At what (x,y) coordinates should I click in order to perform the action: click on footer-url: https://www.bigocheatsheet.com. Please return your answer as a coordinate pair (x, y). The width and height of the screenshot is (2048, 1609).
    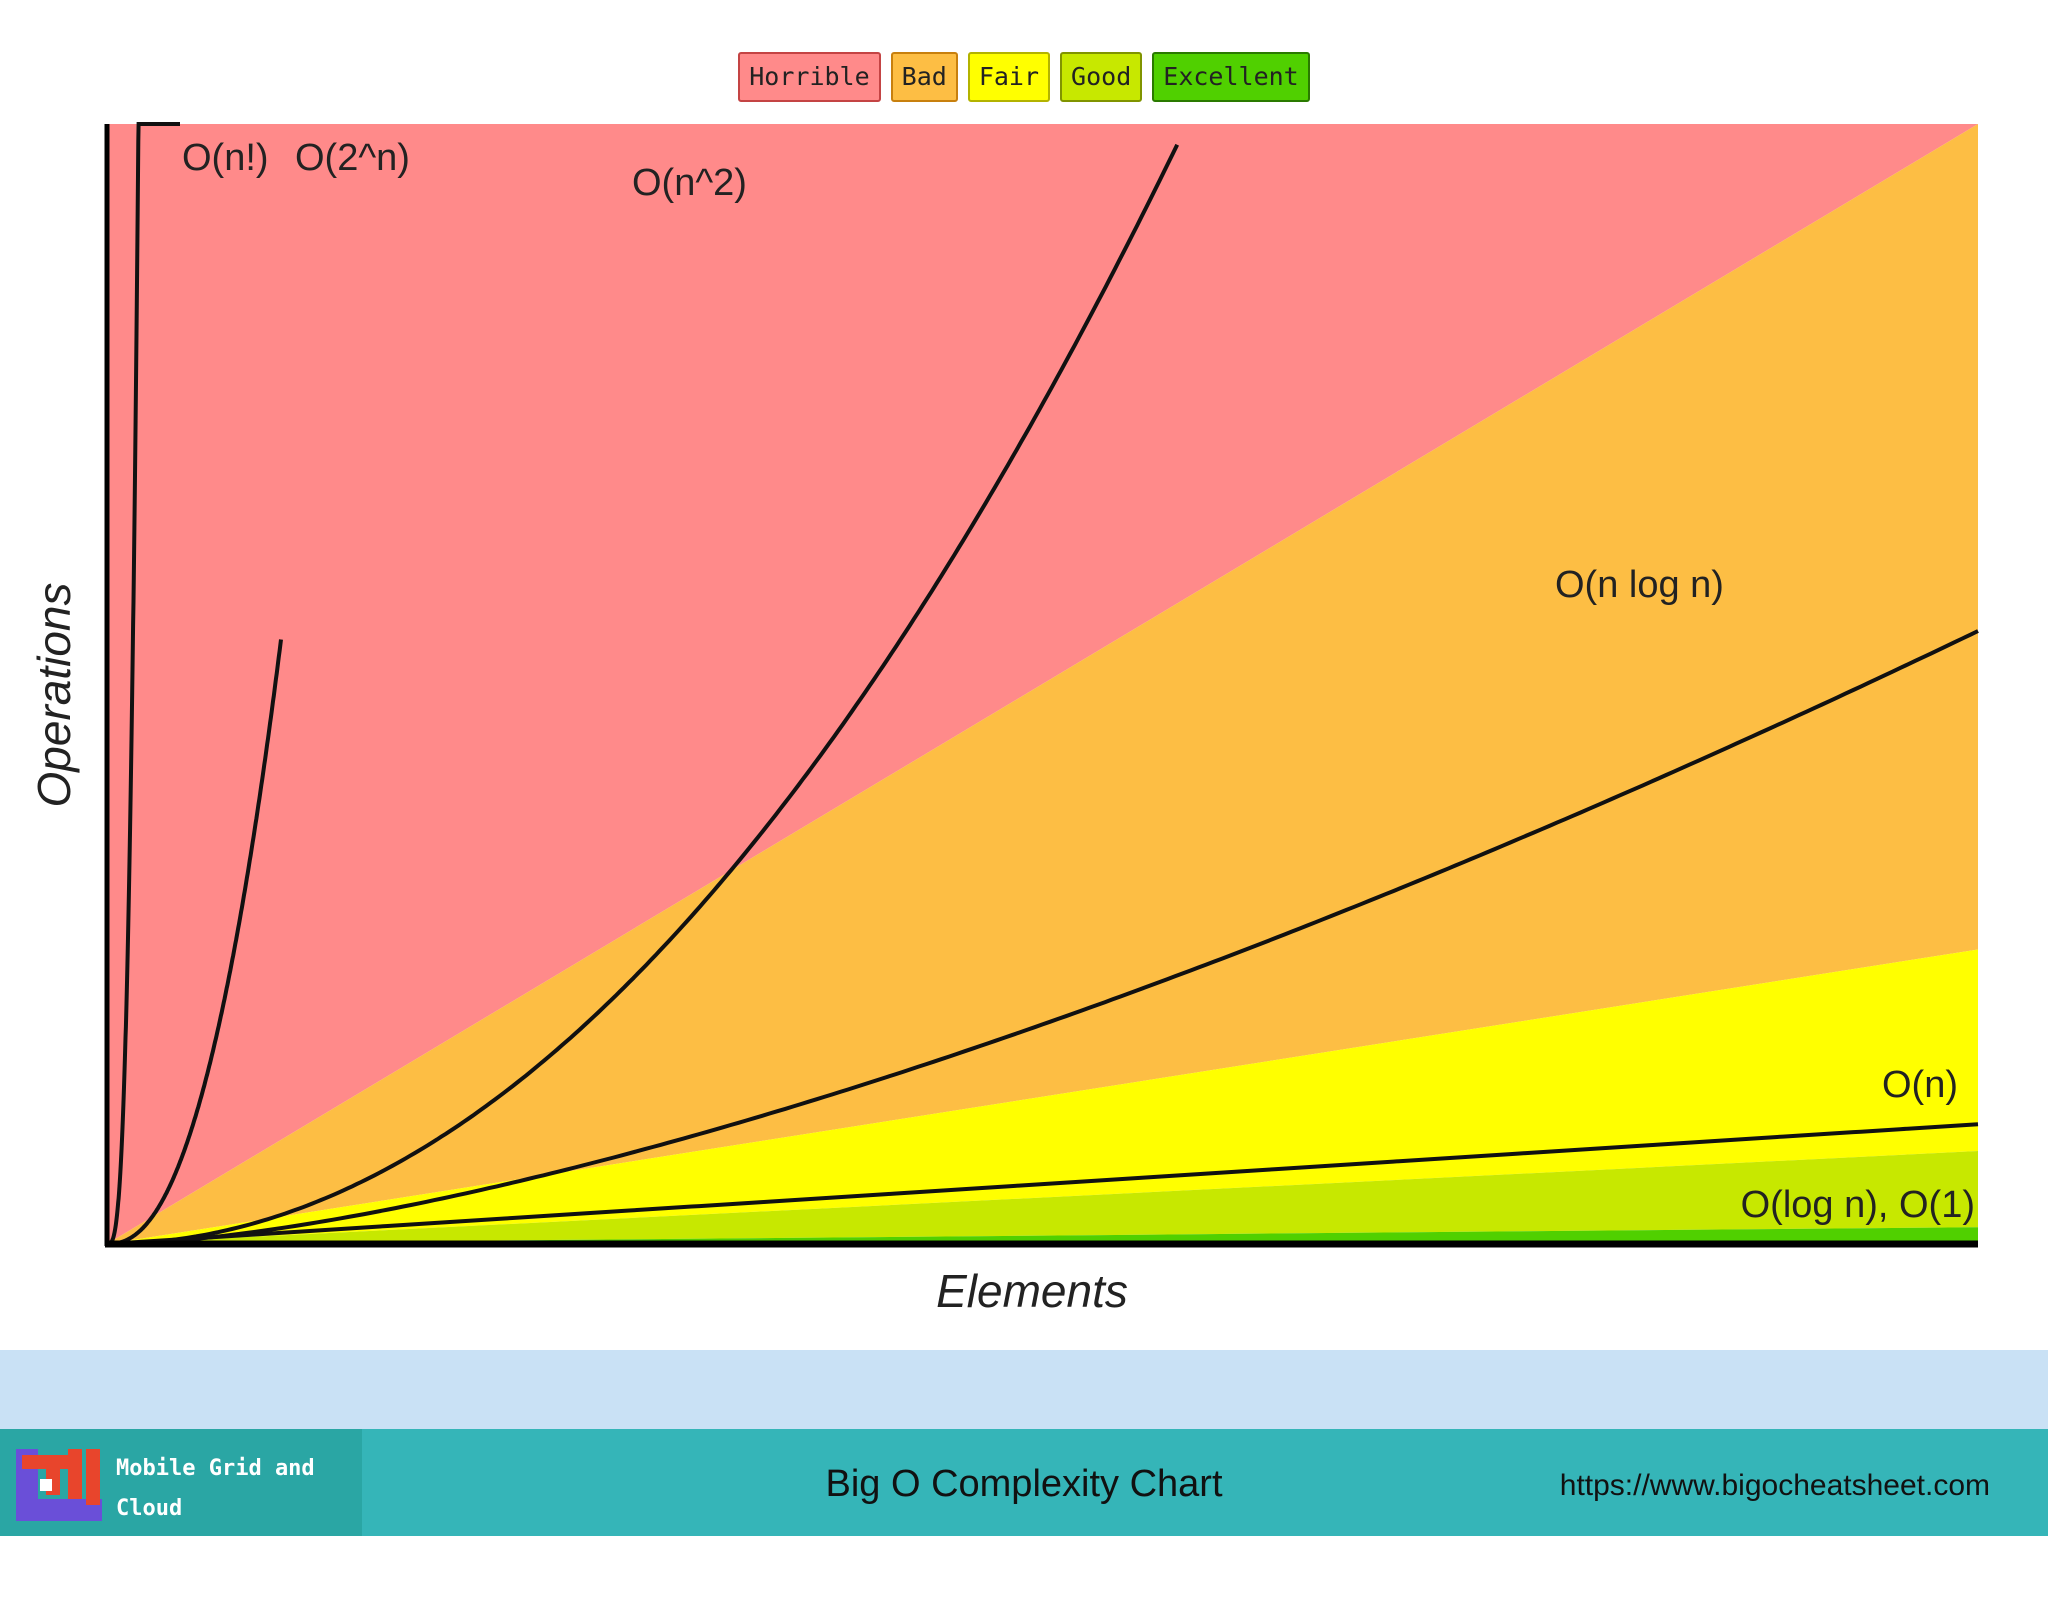
    Looking at the image, I should click on (1774, 1485).